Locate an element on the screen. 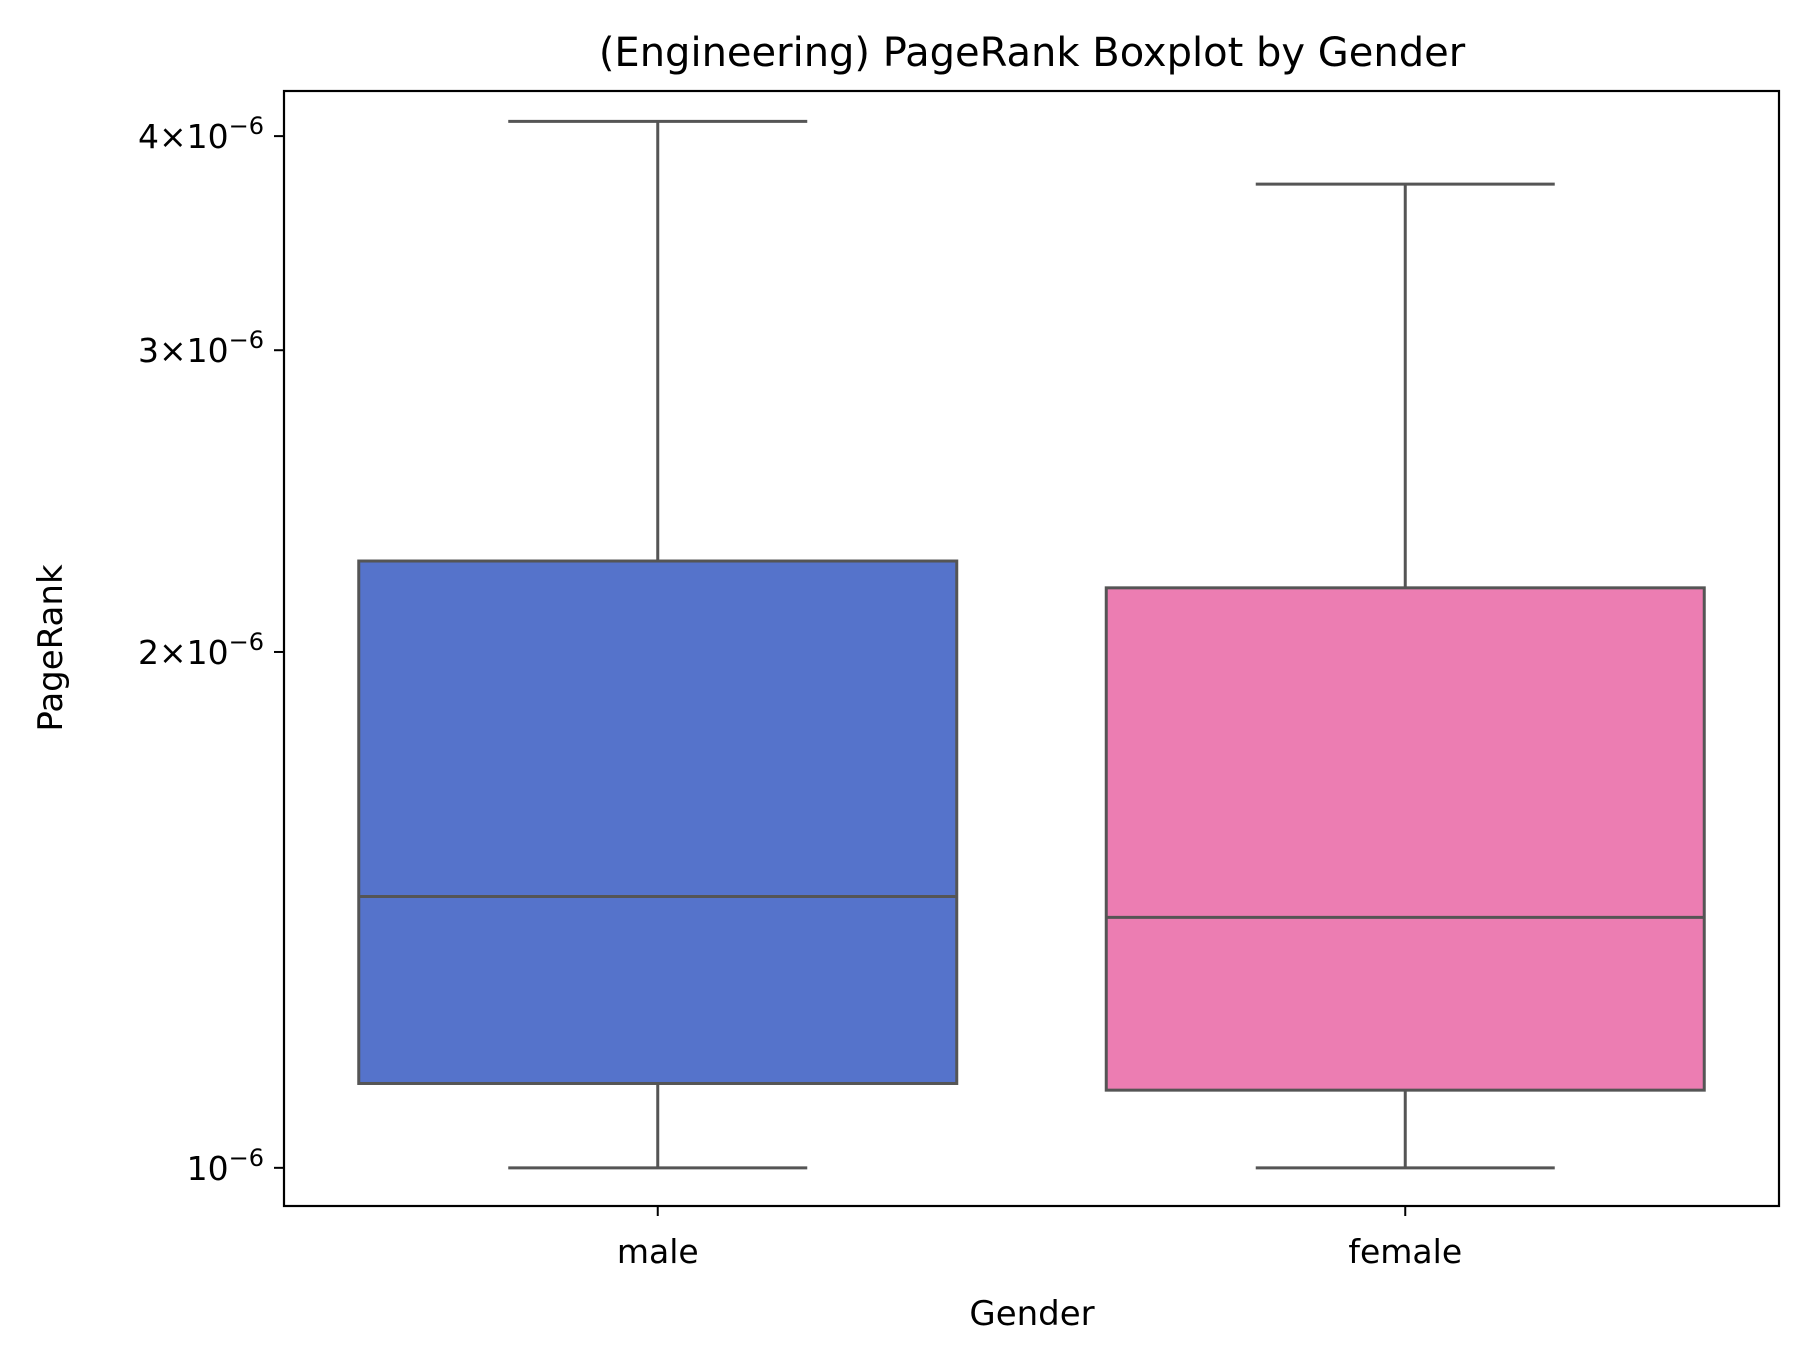 The width and height of the screenshot is (1801, 1362). x-tick-label: male is located at coordinates (658, 1251).